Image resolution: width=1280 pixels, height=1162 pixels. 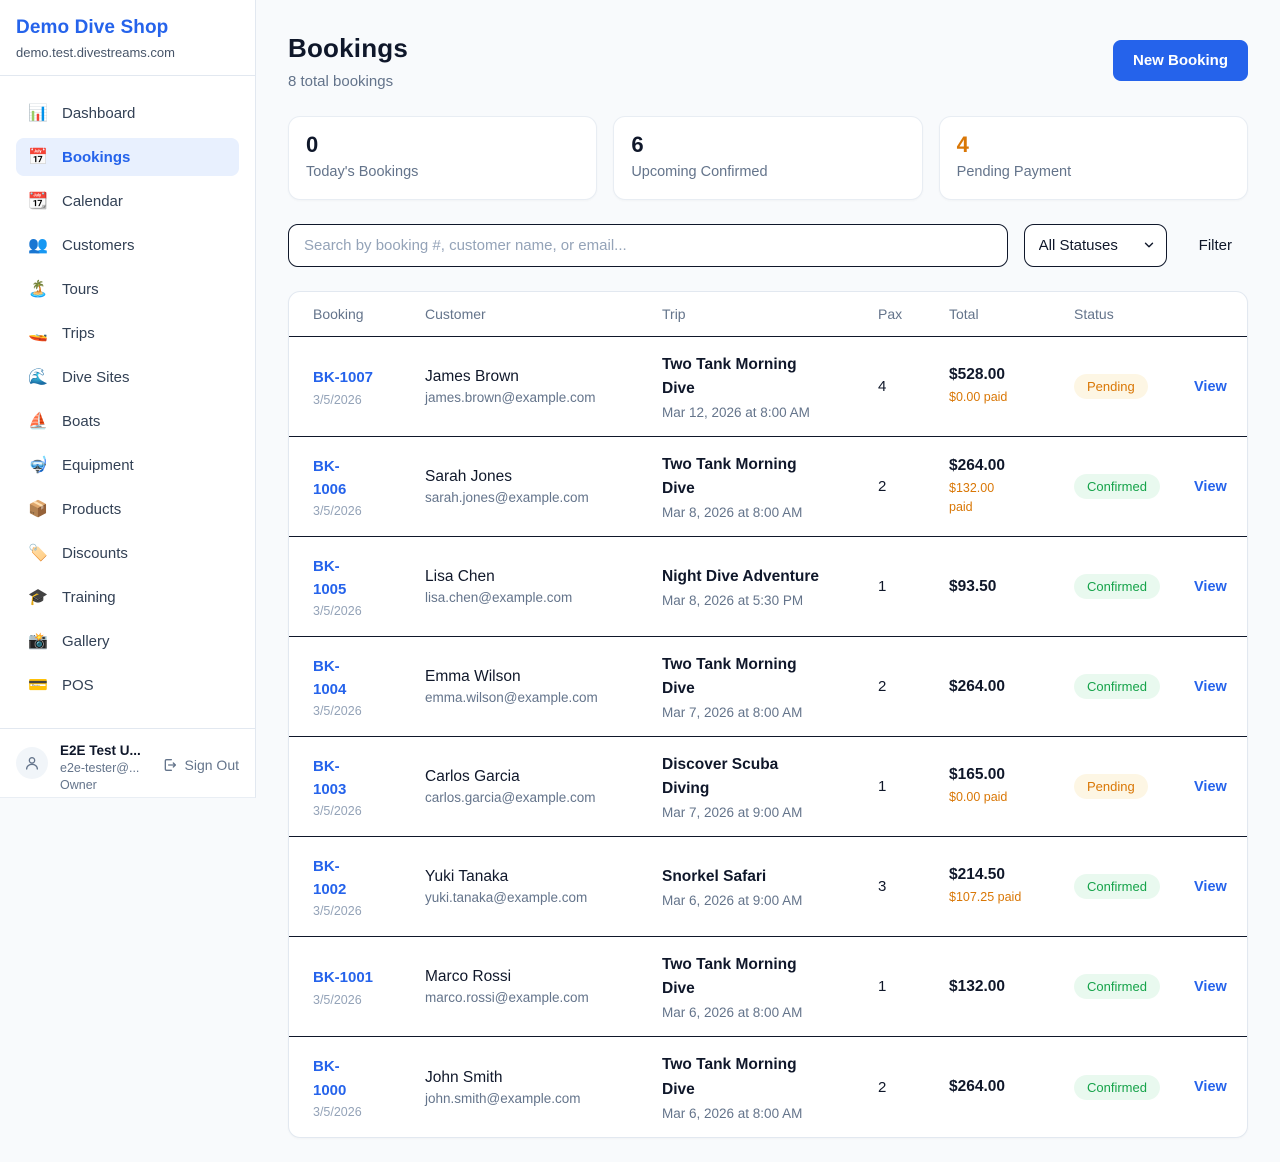 What do you see at coordinates (977, 875) in the screenshot?
I see `total-amount: $214.50` at bounding box center [977, 875].